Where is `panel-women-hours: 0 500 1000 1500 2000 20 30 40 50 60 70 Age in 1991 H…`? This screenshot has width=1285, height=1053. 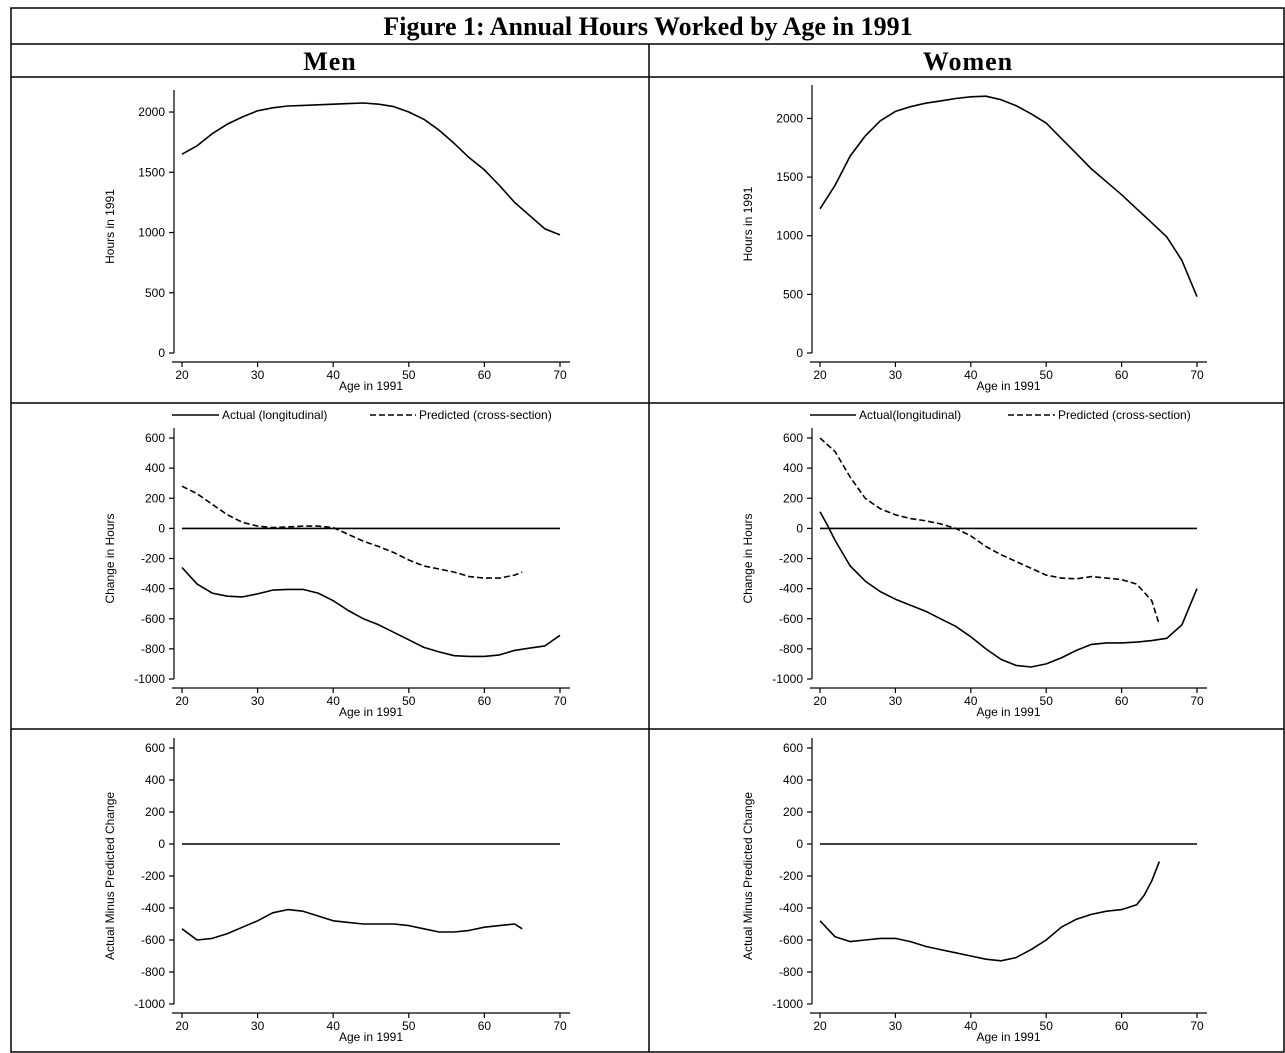
panel-women-hours: 0 500 1000 1500 2000 20 30 40 50 60 70 Age in 1991 H… is located at coordinates (974, 239).